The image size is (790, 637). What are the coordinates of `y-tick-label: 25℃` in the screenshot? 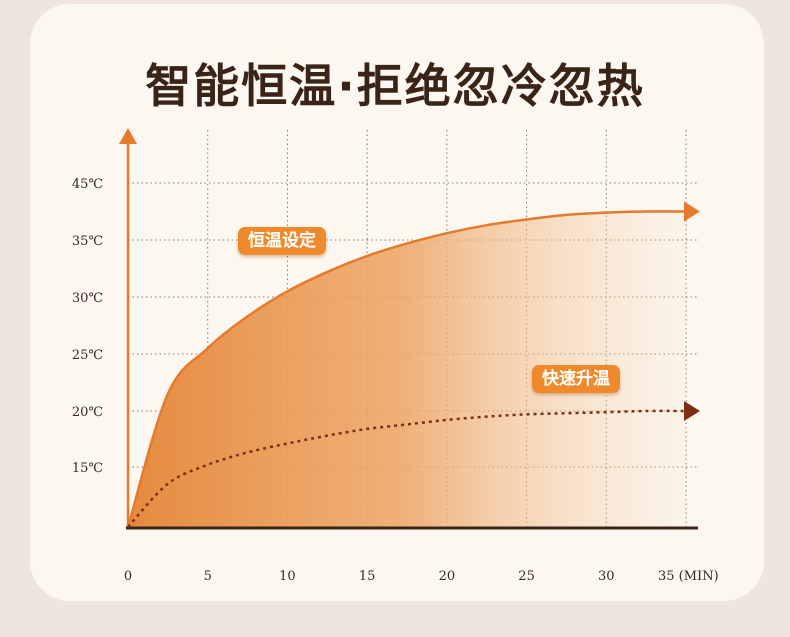 It's located at (87, 355).